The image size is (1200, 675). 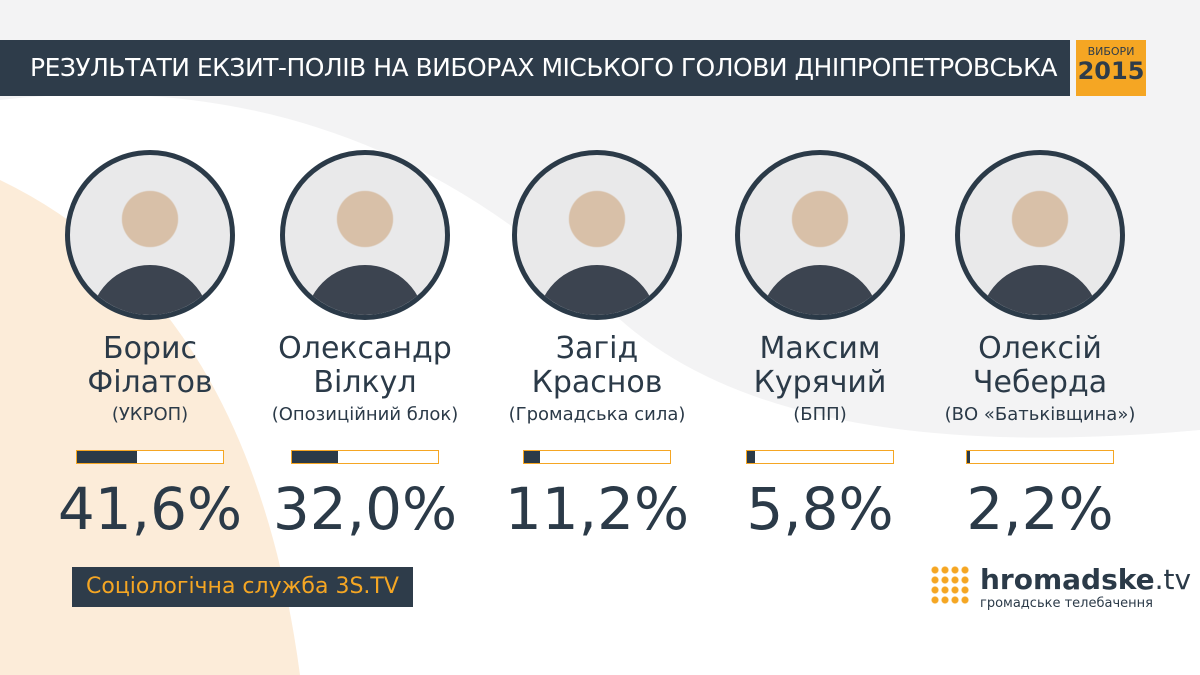 I want to click on logo-icon, so click(x=950, y=585).